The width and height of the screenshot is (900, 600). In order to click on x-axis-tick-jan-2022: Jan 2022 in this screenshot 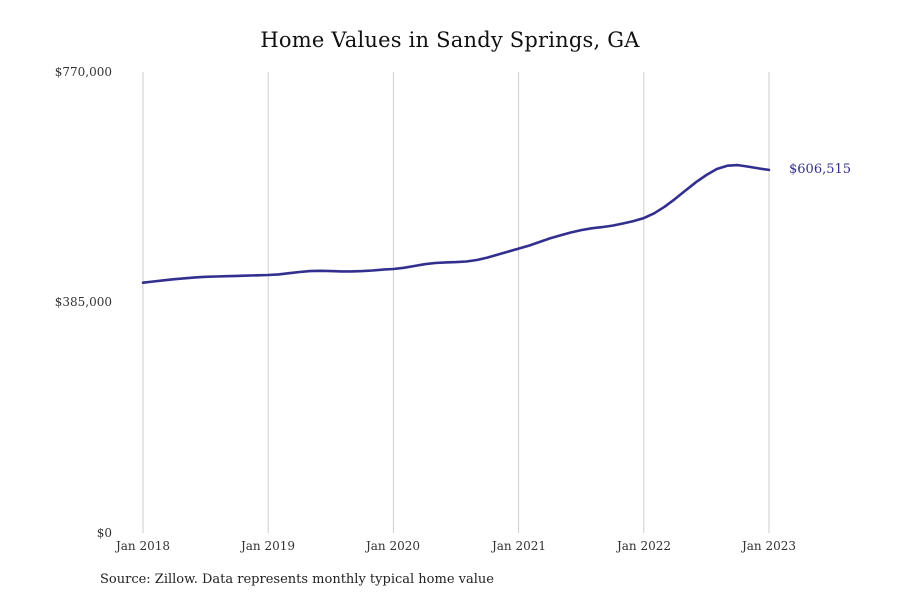, I will do `click(644, 546)`.